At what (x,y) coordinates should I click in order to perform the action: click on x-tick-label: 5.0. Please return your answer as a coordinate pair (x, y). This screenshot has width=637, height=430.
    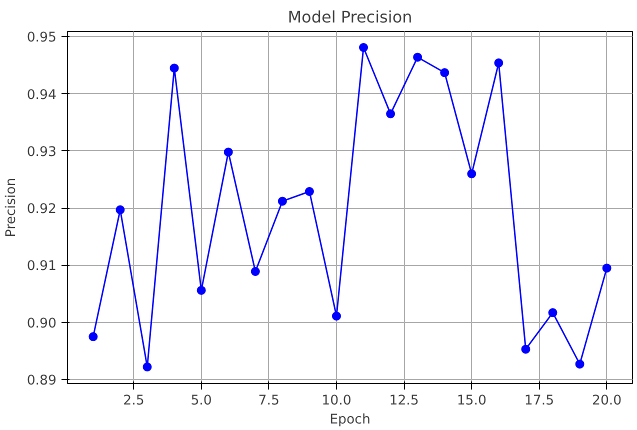
    Looking at the image, I should click on (201, 401).